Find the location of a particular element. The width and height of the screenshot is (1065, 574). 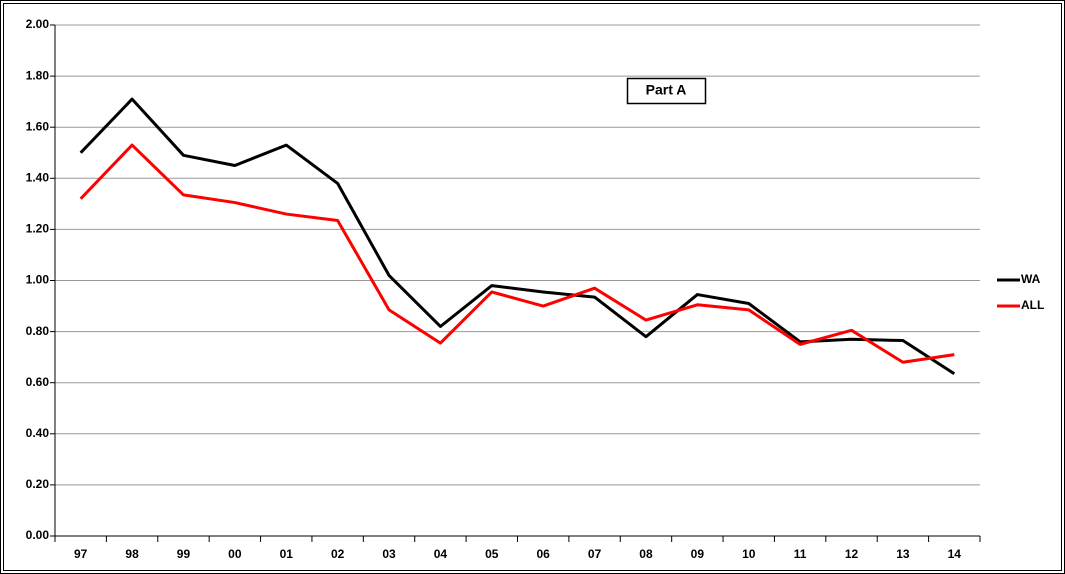

x-tick-label: 14 is located at coordinates (955, 554).